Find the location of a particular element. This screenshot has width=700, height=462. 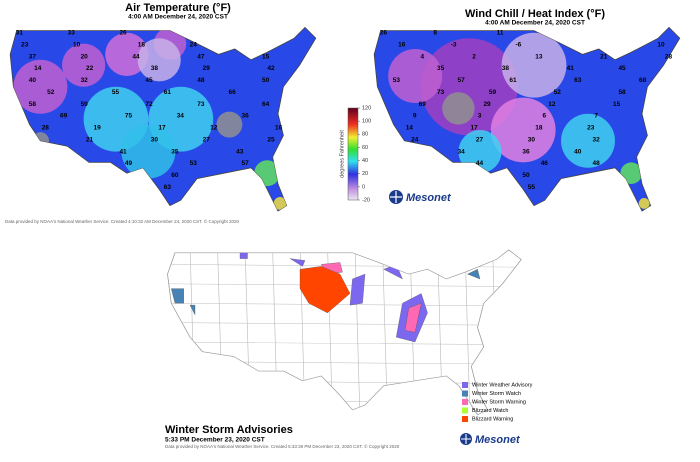

station-value: 16 is located at coordinates (279, 128).